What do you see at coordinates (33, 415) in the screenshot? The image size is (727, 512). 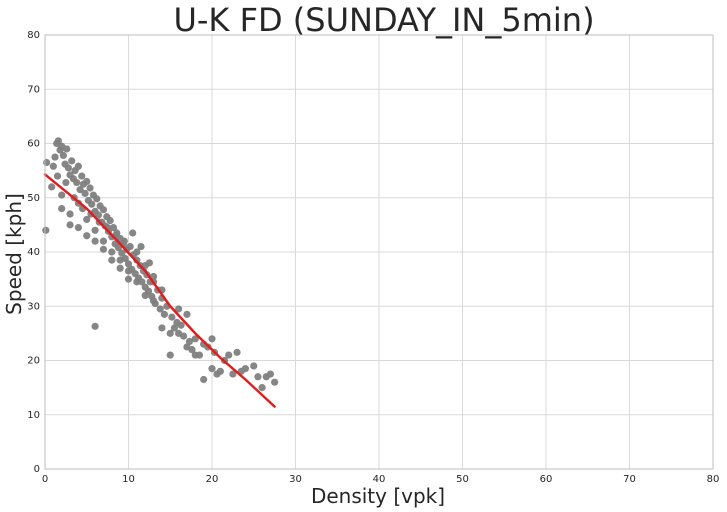 I see `y-tick-label-1: 10` at bounding box center [33, 415].